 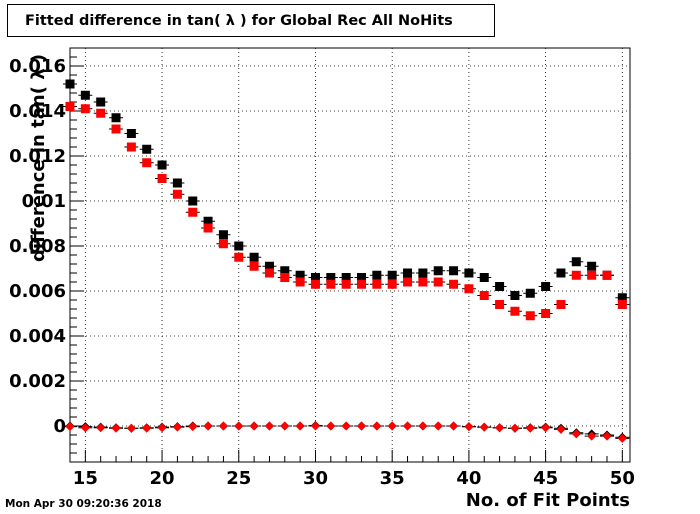 What do you see at coordinates (162, 478) in the screenshot?
I see `x-tick-label: 20` at bounding box center [162, 478].